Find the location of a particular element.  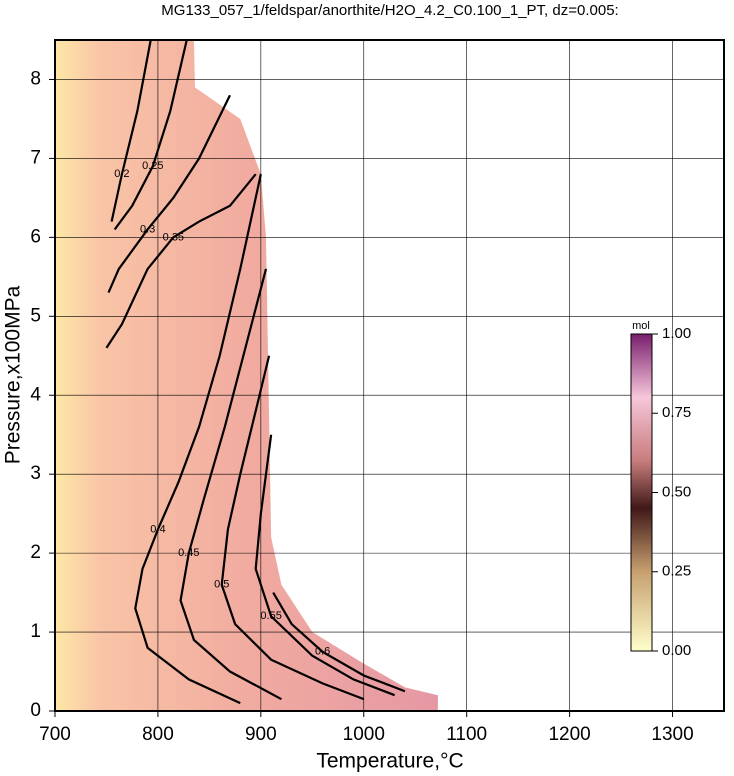

colorbar-tick-label: 1.00 is located at coordinates (676, 333).